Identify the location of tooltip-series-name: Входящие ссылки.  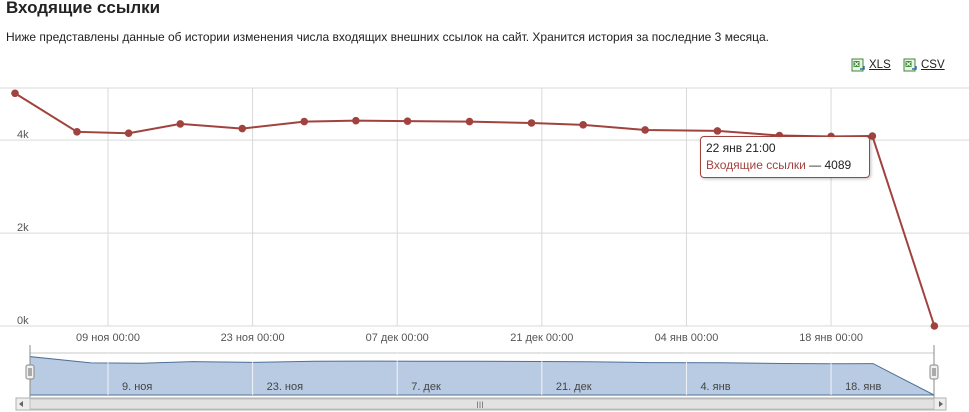
(756, 165).